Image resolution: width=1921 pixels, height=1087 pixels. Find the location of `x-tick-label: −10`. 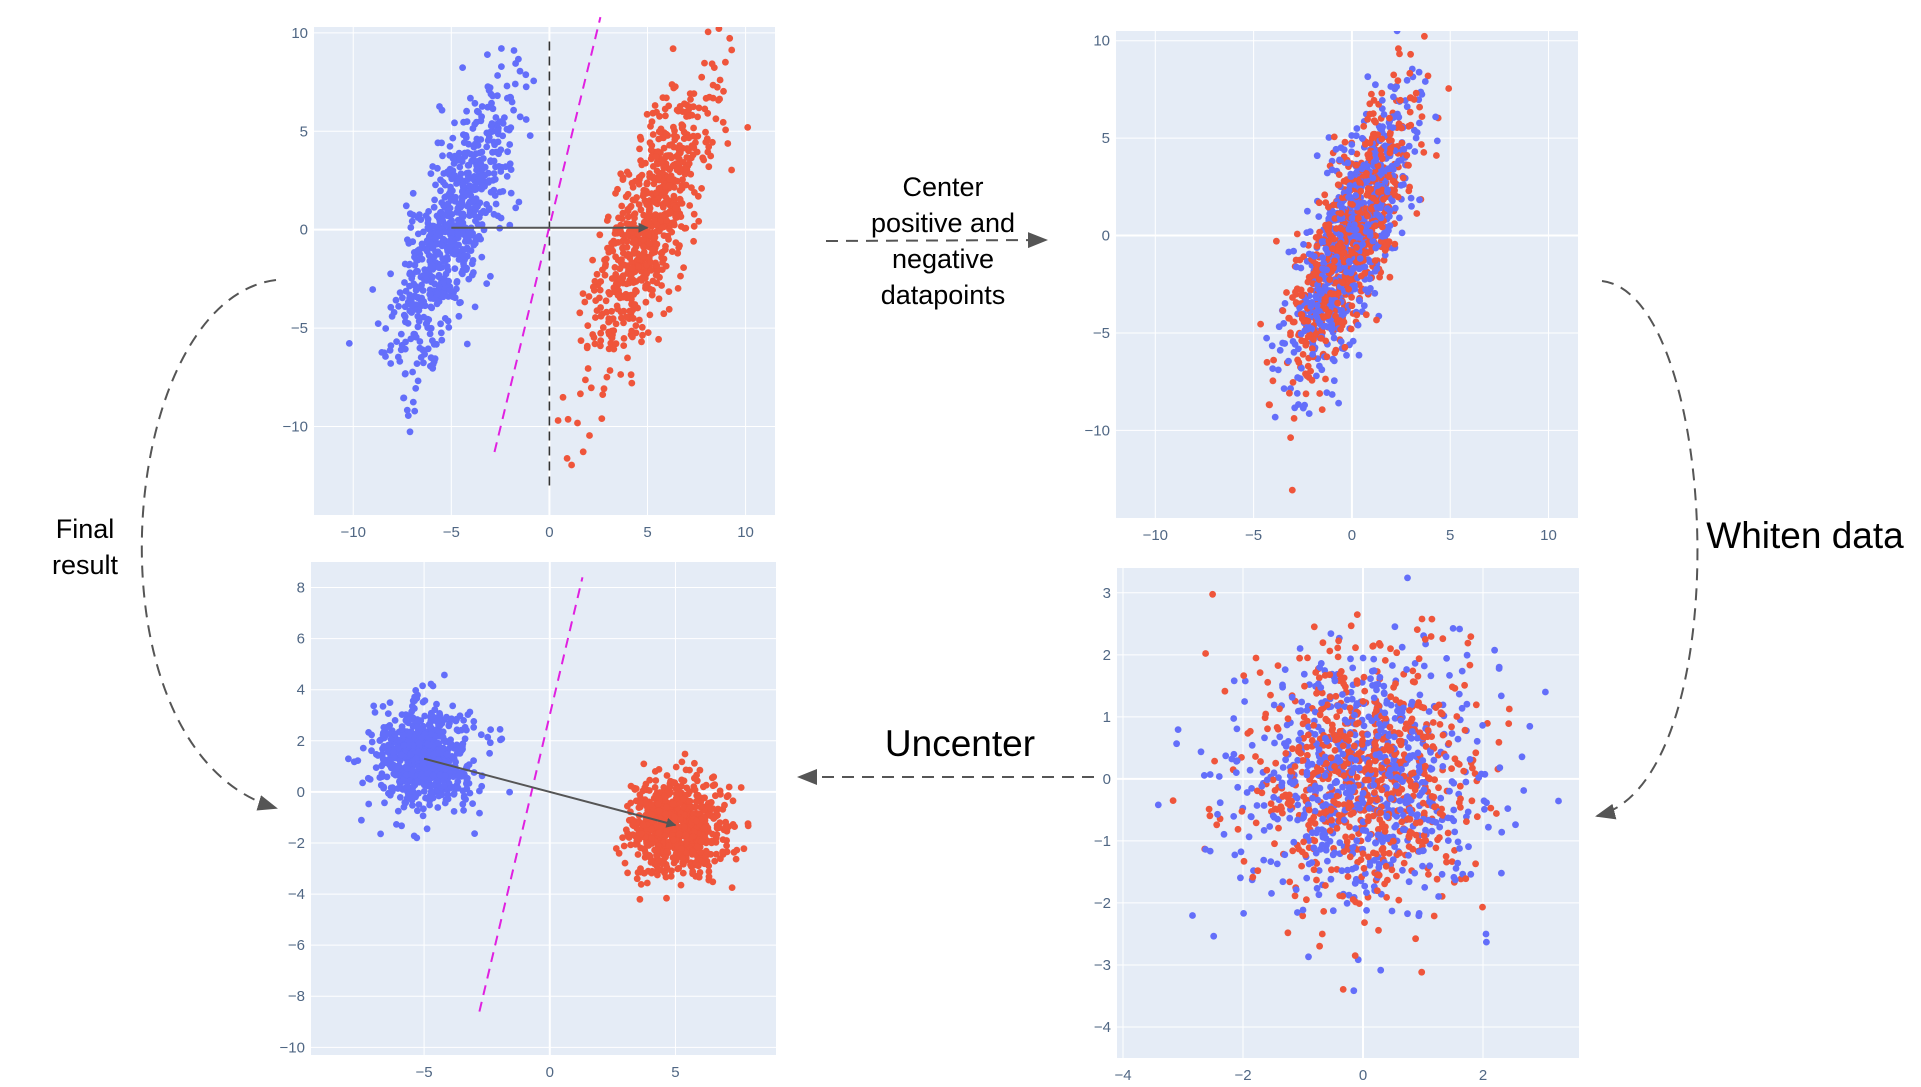

x-tick-label: −10 is located at coordinates (353, 532).